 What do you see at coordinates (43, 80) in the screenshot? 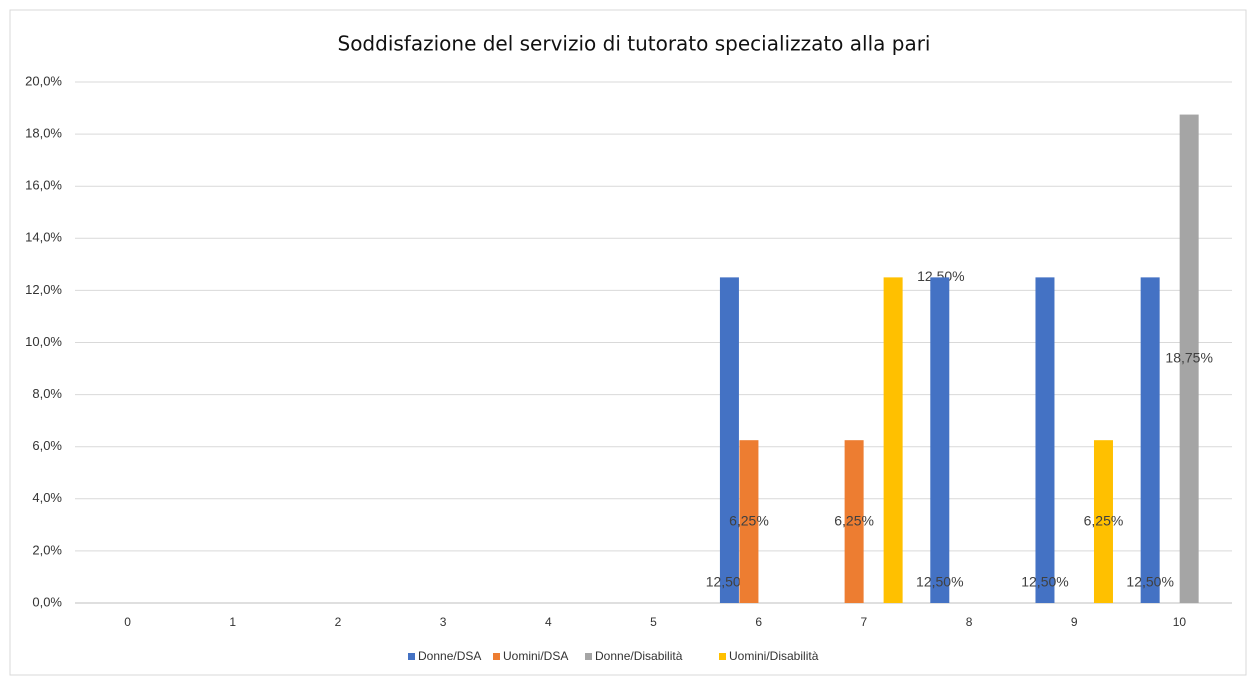
I see `y-tick-label: 20,0%` at bounding box center [43, 80].